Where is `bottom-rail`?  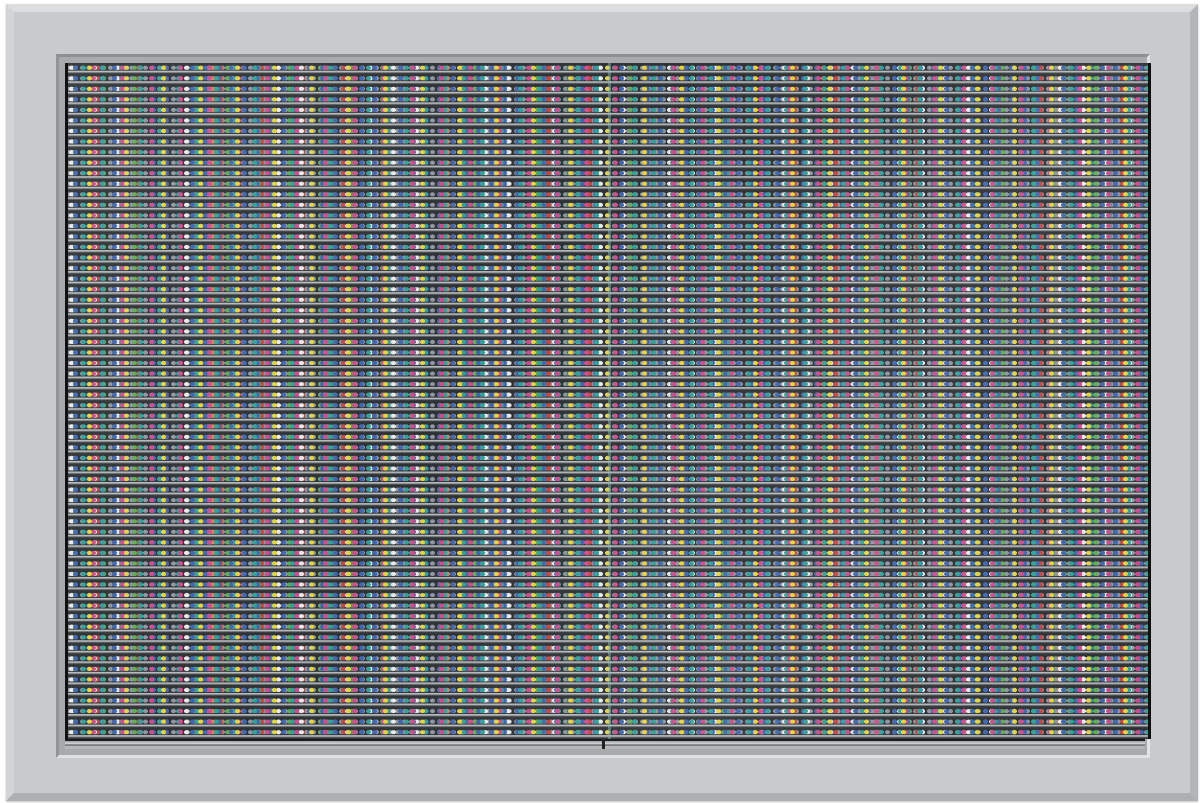 bottom-rail is located at coordinates (605, 744).